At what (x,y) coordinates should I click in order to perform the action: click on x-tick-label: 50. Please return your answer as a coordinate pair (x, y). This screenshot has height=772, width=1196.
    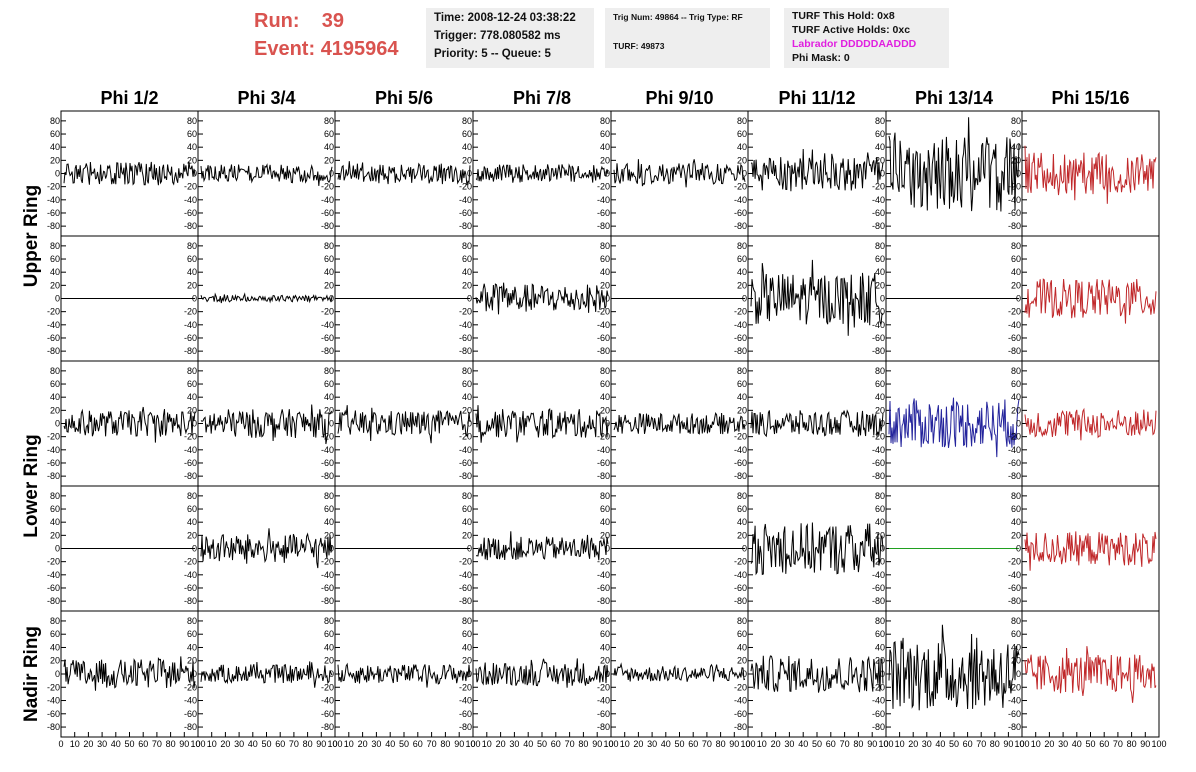
    Looking at the image, I should click on (679, 744).